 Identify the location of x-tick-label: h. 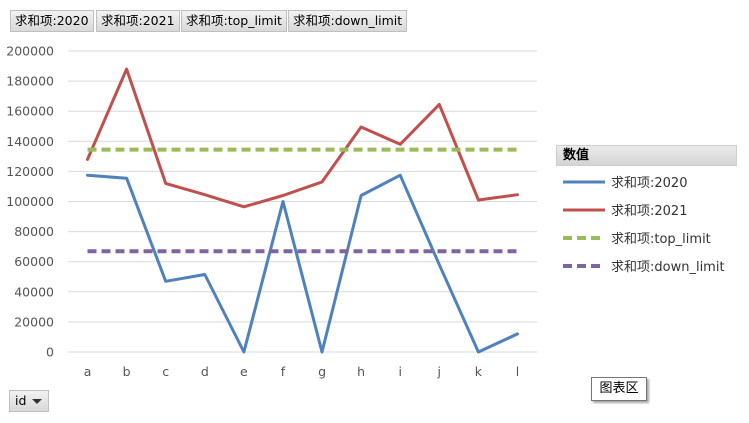
(361, 371).